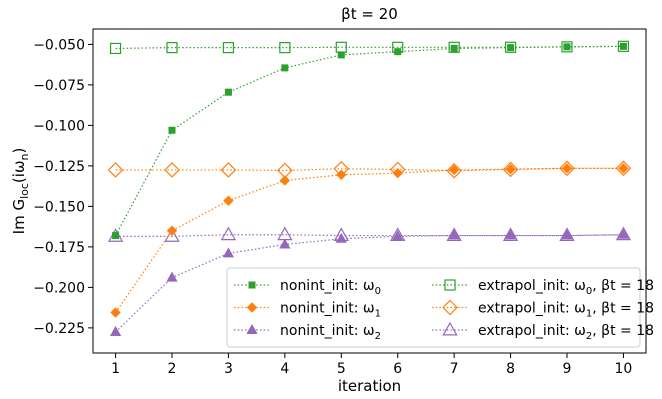  Describe the element at coordinates (24, 191) in the screenshot. I see `y-label-sub: loc` at that location.